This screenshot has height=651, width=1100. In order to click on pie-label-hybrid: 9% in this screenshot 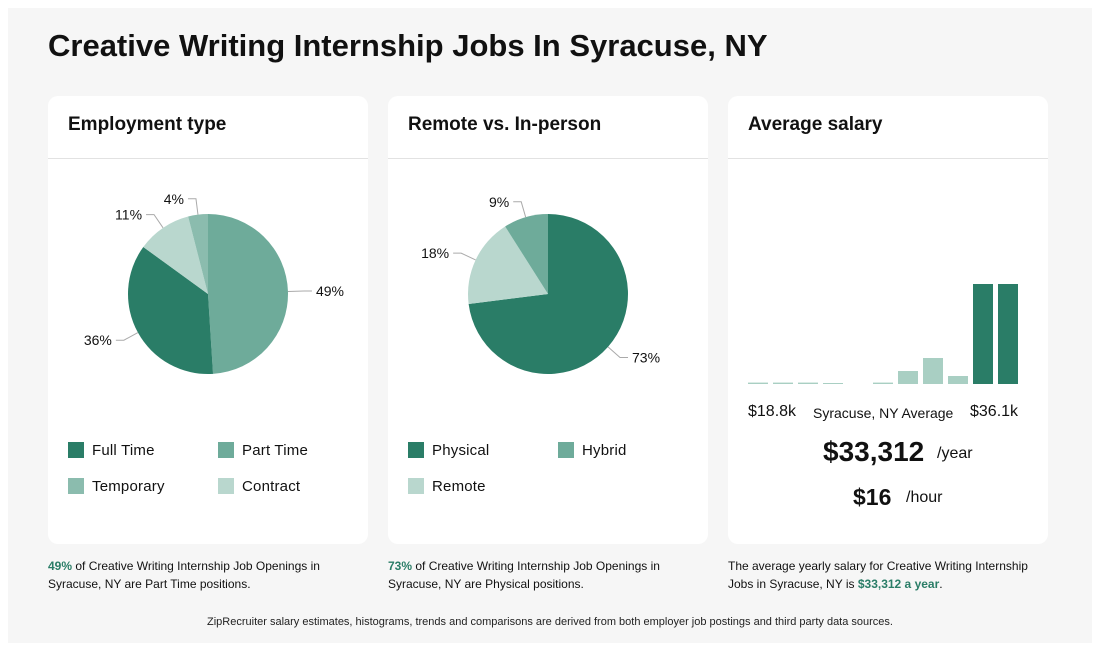, I will do `click(499, 202)`.